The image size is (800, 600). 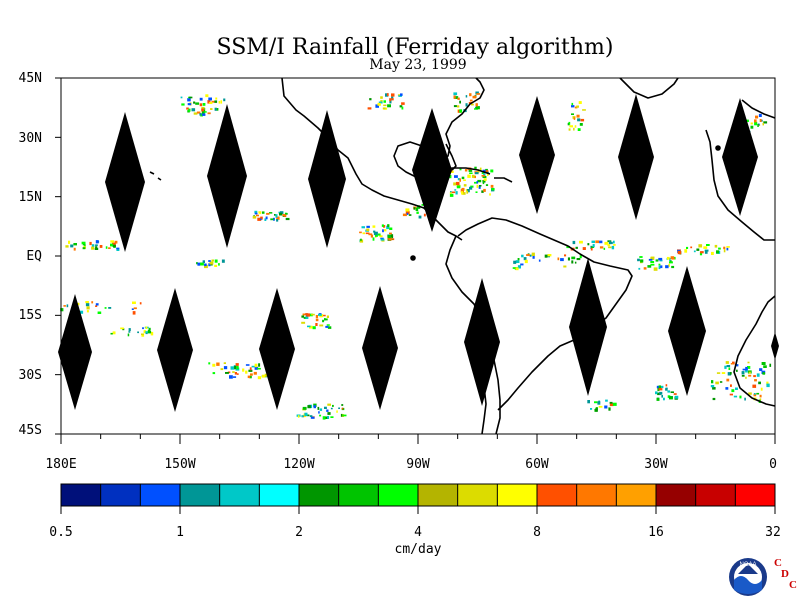 What do you see at coordinates (279, 495) in the screenshot?
I see `colorbar-swatch` at bounding box center [279, 495].